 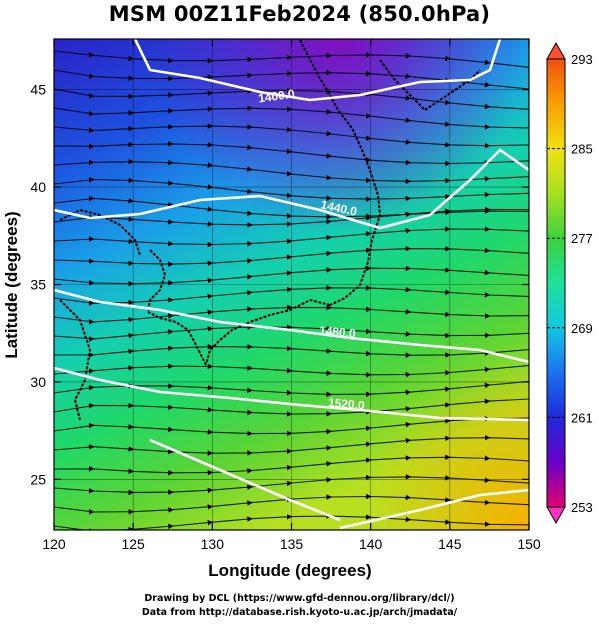 What do you see at coordinates (133, 544) in the screenshot?
I see `x-tick-label: 125` at bounding box center [133, 544].